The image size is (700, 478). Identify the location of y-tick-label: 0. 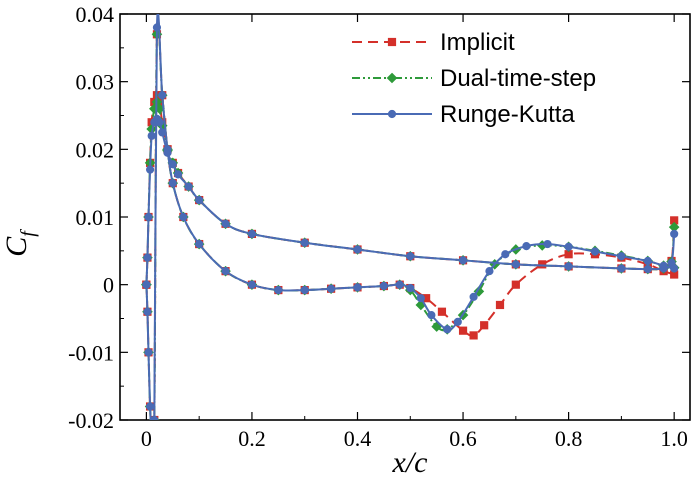
(108, 285).